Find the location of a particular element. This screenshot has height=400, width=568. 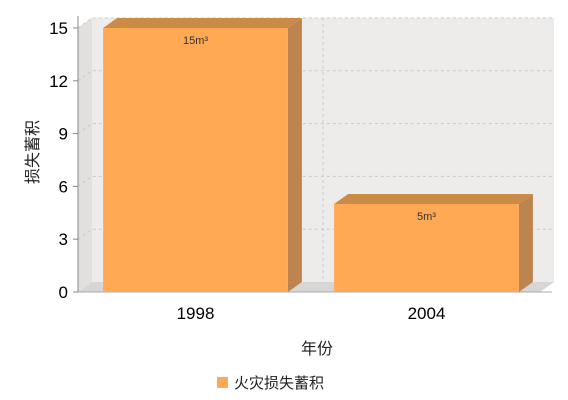

bar-2004: 5m³ is located at coordinates (433, 243).